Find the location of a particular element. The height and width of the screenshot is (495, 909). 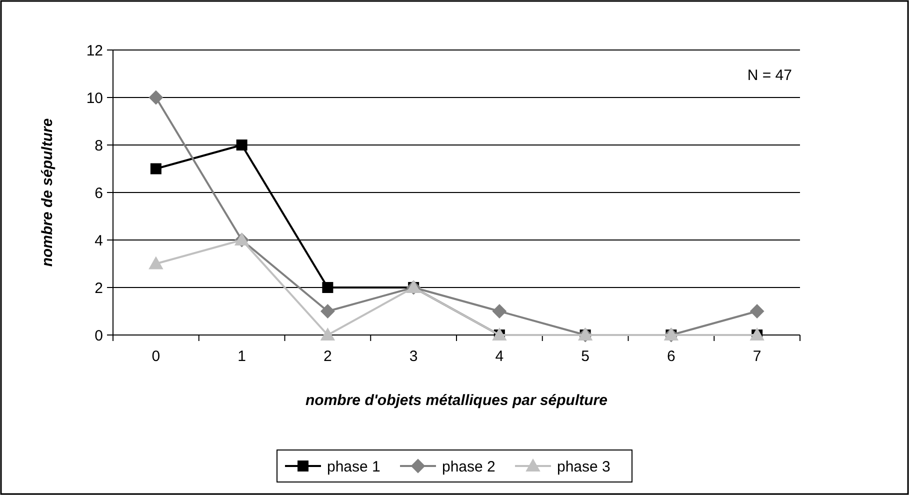

legend-label: phase 1 is located at coordinates (353, 467).